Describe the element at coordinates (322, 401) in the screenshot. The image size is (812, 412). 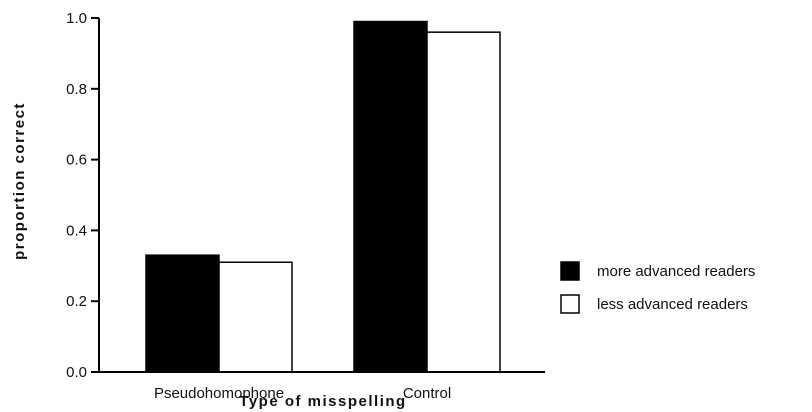
I see `x-axis-title: Type of misspelling` at that location.